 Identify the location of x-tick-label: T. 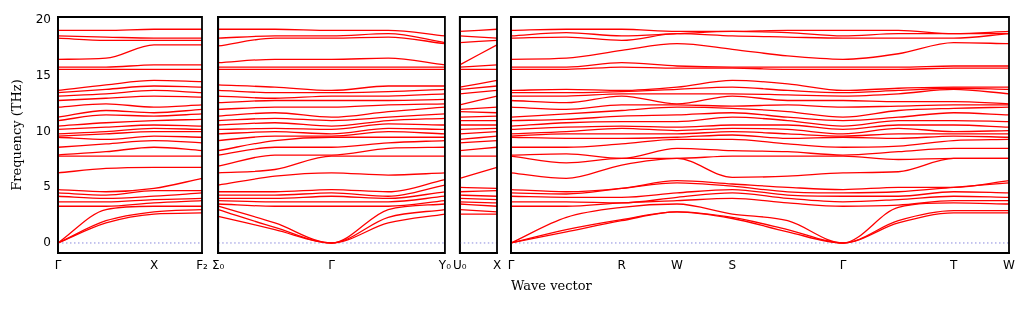
(953, 265).